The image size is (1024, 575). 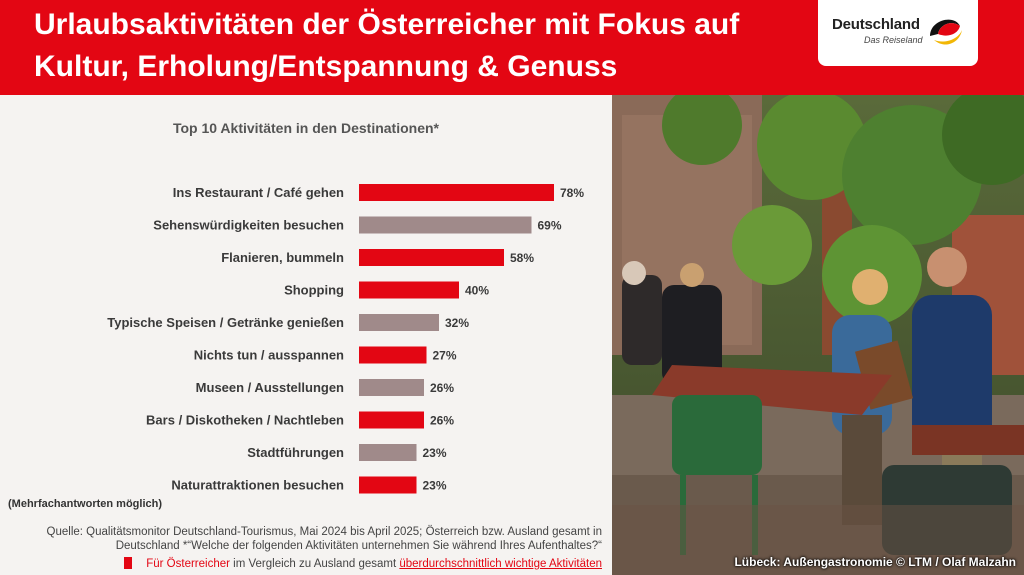 What do you see at coordinates (314, 290) in the screenshot?
I see `category-label: Shopping` at bounding box center [314, 290].